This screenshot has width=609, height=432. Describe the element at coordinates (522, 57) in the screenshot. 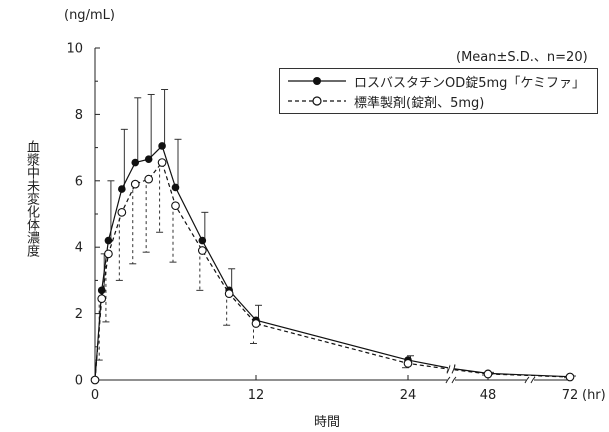

I see `stats-note: (Mean±S.D.、n=20)` at that location.